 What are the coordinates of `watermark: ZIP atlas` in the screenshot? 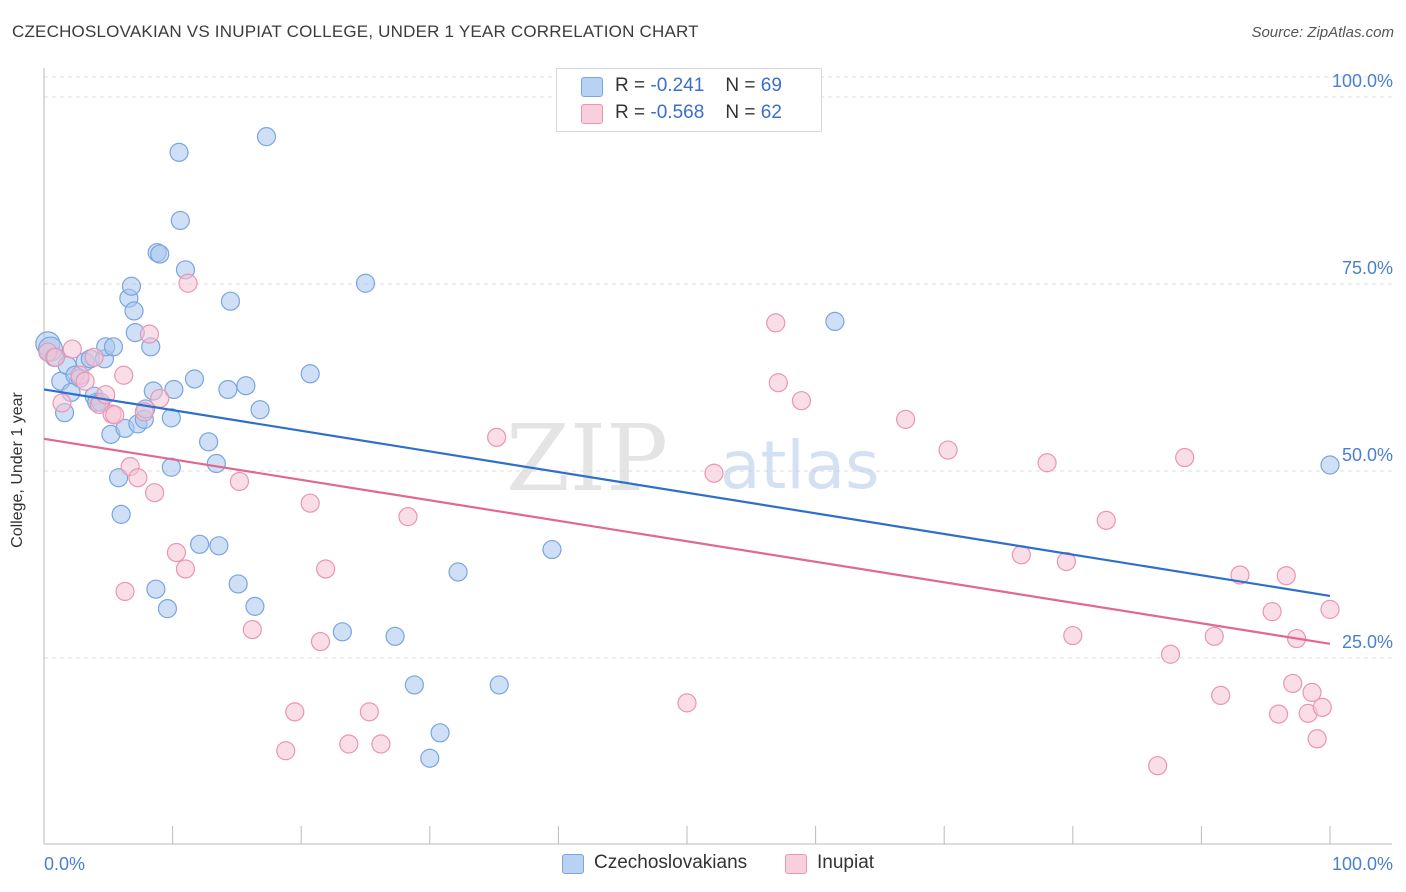 It's located at (693, 458).